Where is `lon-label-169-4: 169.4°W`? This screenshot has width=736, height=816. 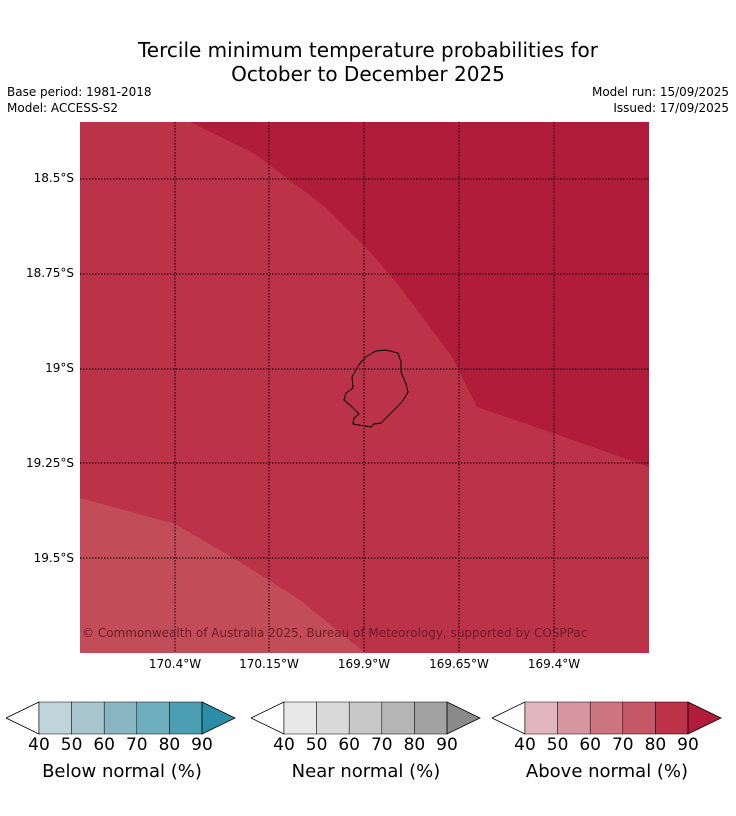 lon-label-169-4: 169.4°W is located at coordinates (554, 664).